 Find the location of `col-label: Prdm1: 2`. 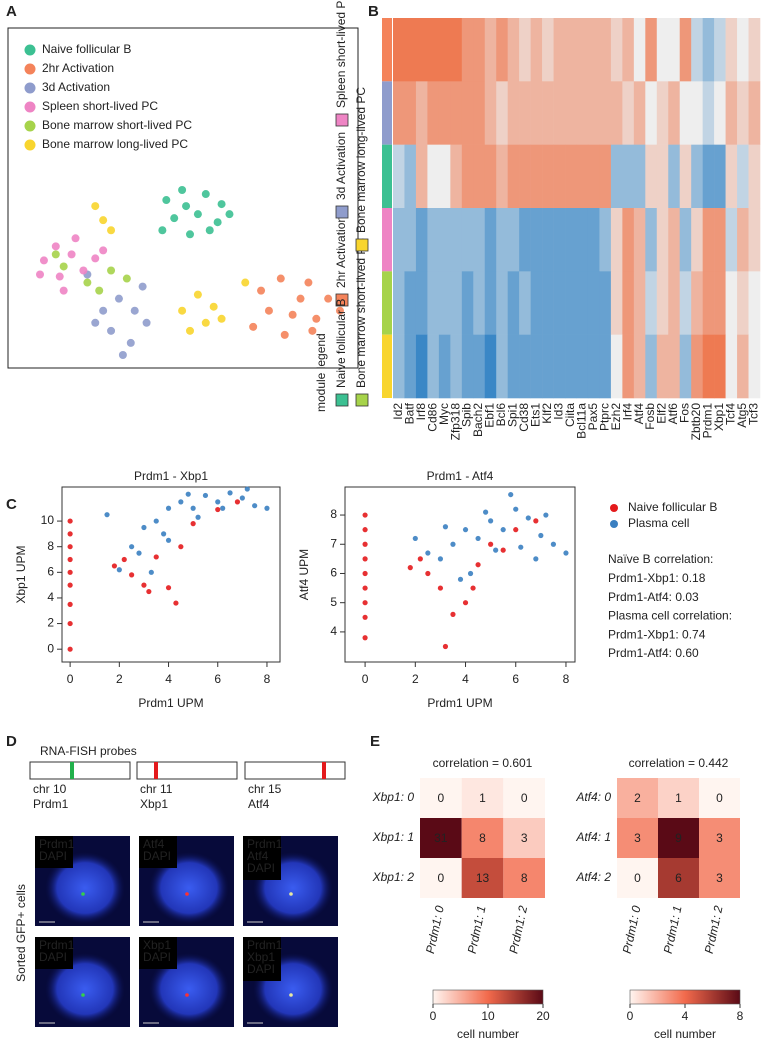

col-label: Prdm1: 2 is located at coordinates (518, 929).